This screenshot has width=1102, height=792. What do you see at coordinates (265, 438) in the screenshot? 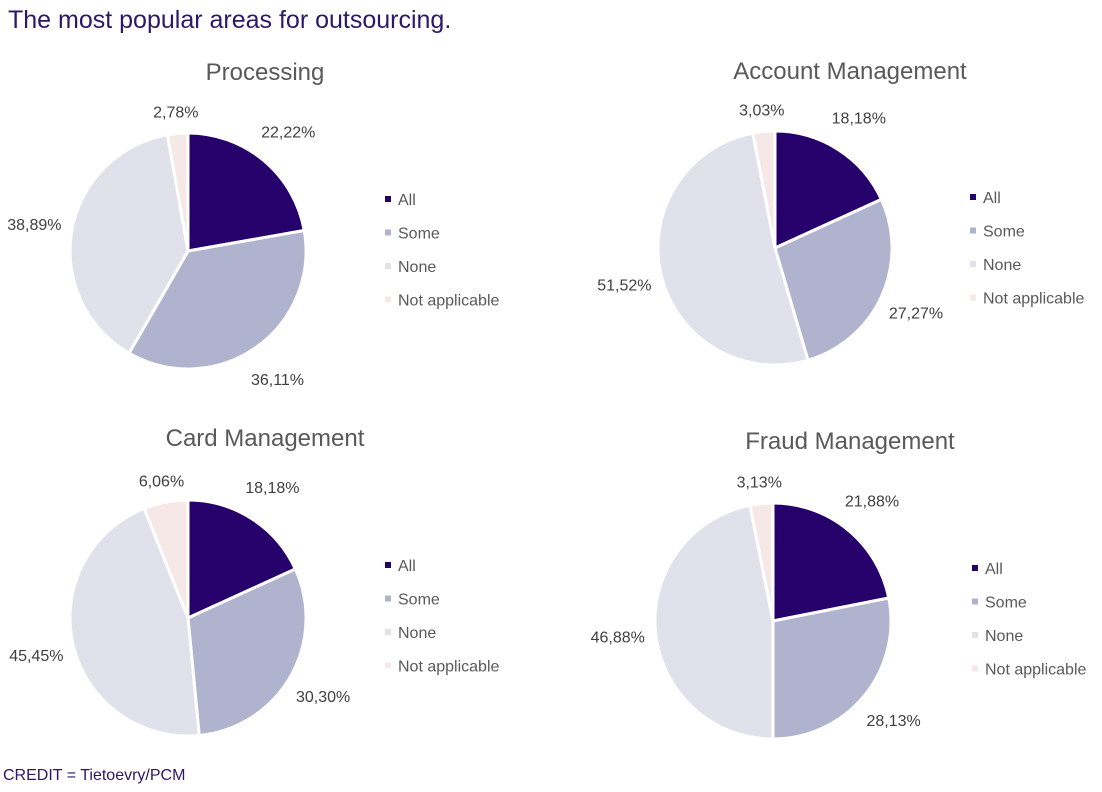
I see `chart-title: Card Management` at bounding box center [265, 438].